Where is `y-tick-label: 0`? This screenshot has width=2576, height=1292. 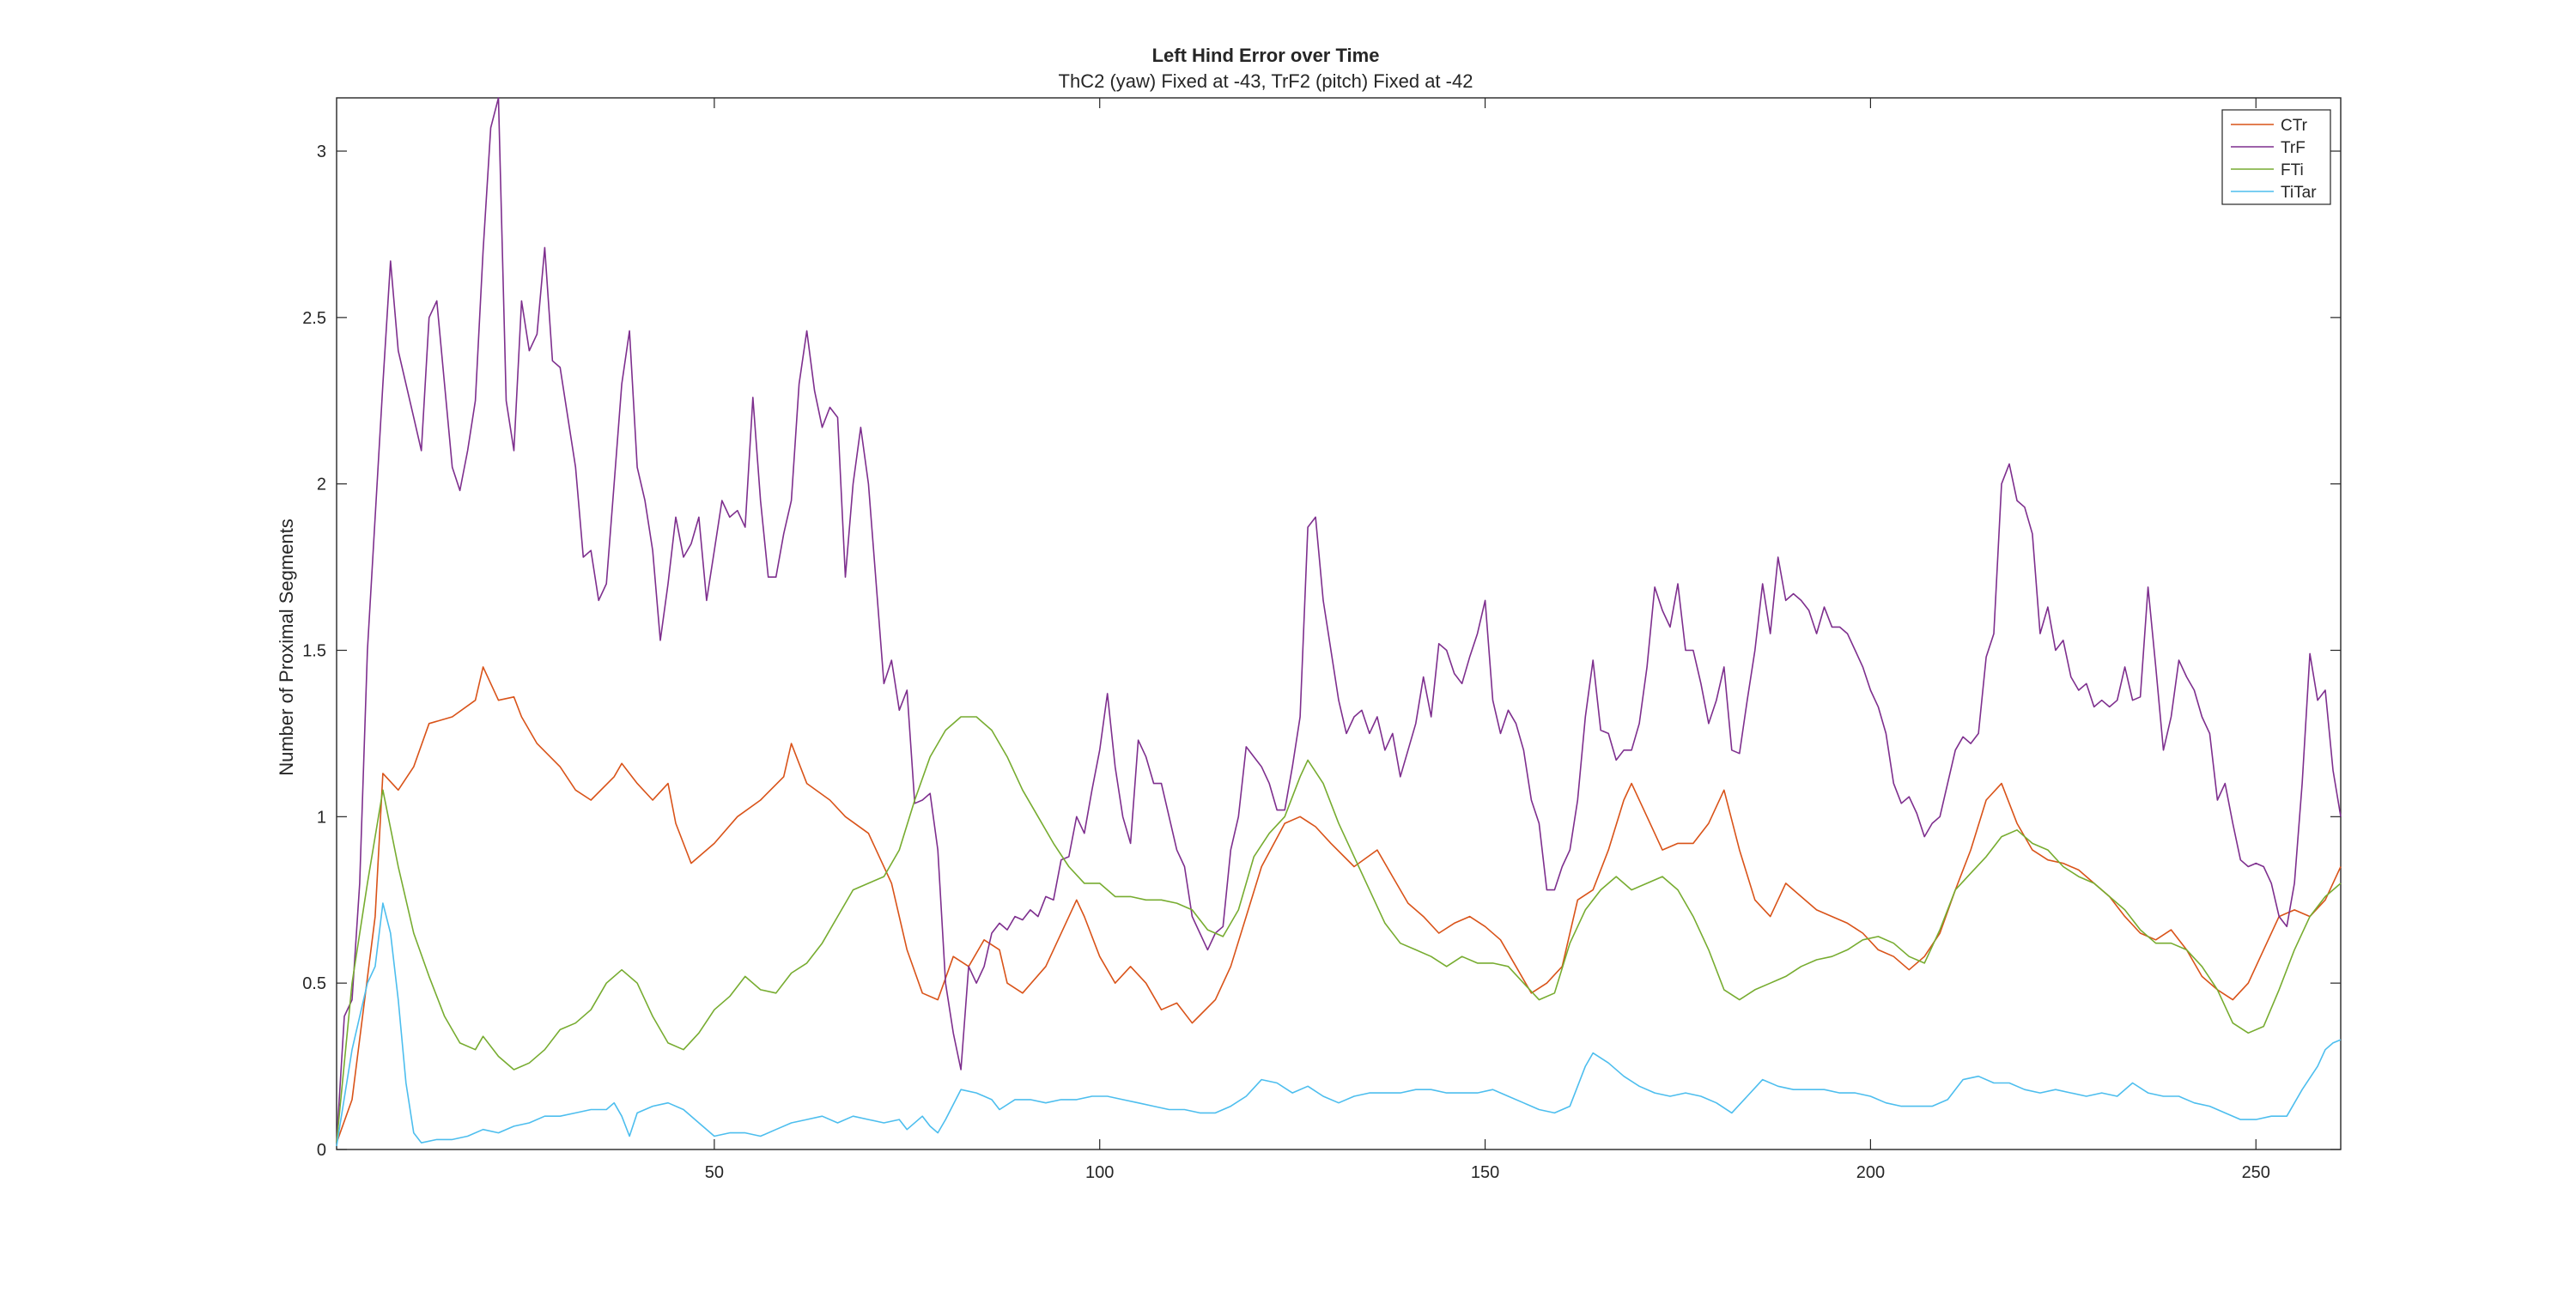
y-tick-label: 0 is located at coordinates (322, 1150).